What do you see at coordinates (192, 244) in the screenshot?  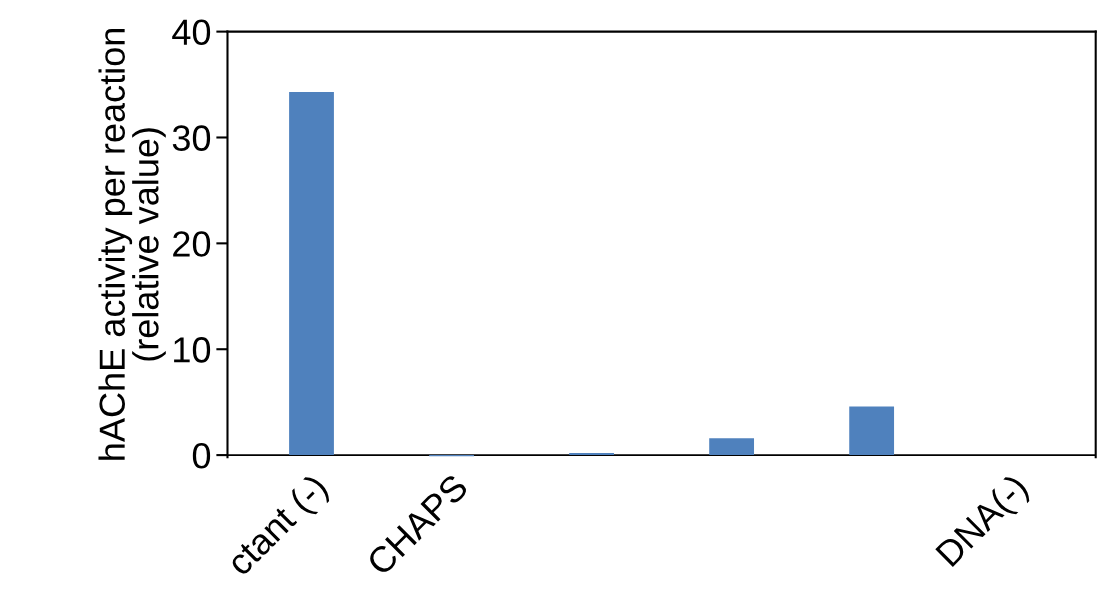 I see `y-tick-label: 20` at bounding box center [192, 244].